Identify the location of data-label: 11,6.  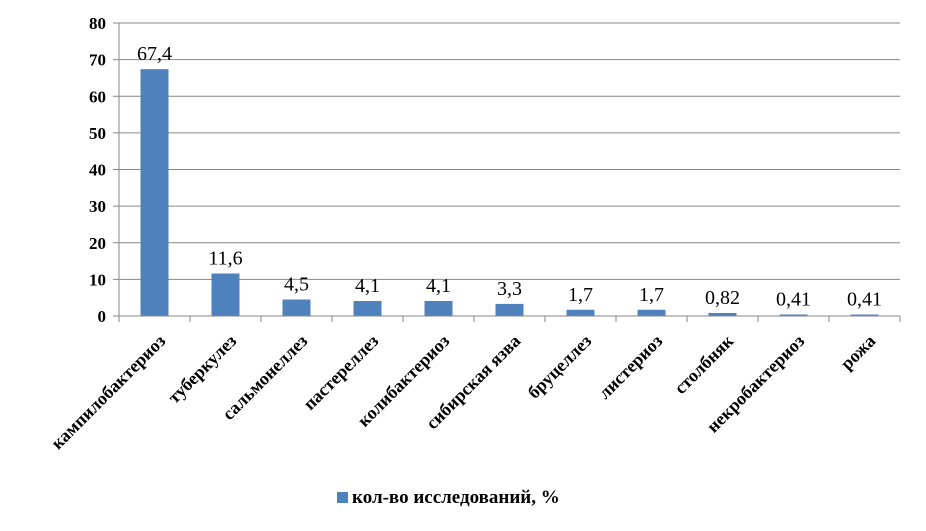
(225, 259).